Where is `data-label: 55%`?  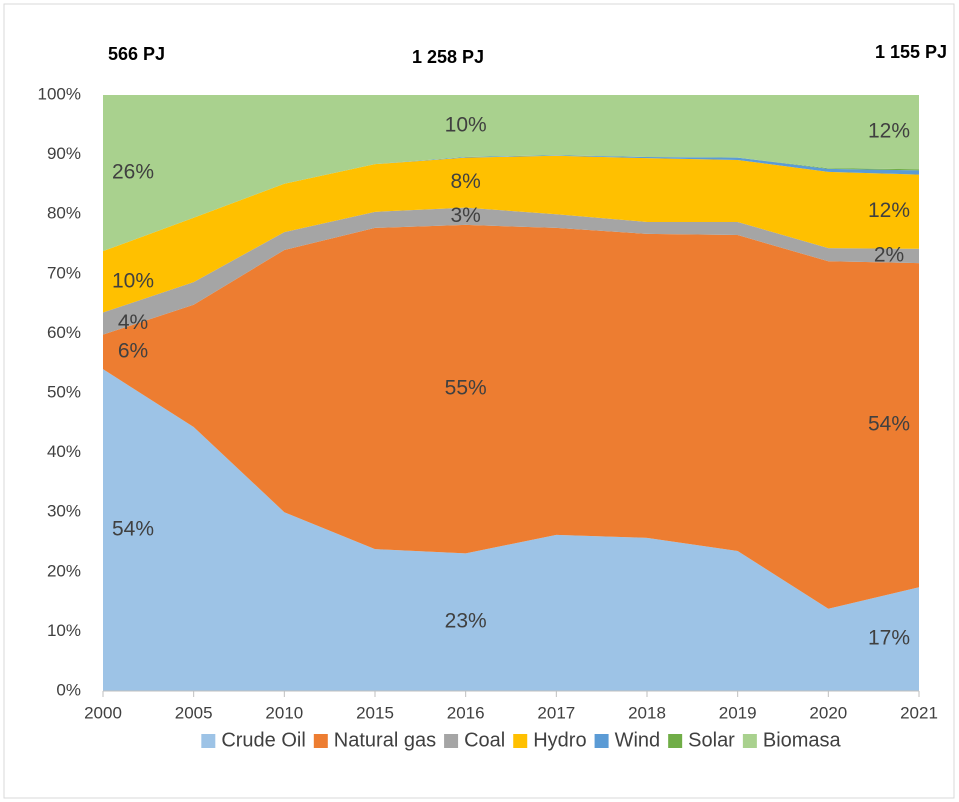
data-label: 55% is located at coordinates (466, 388).